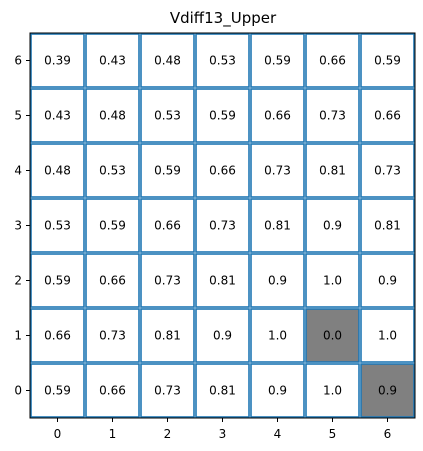 The image size is (423, 451). Describe the element at coordinates (18, 116) in the screenshot. I see `y-tick-label-5: 5` at that location.